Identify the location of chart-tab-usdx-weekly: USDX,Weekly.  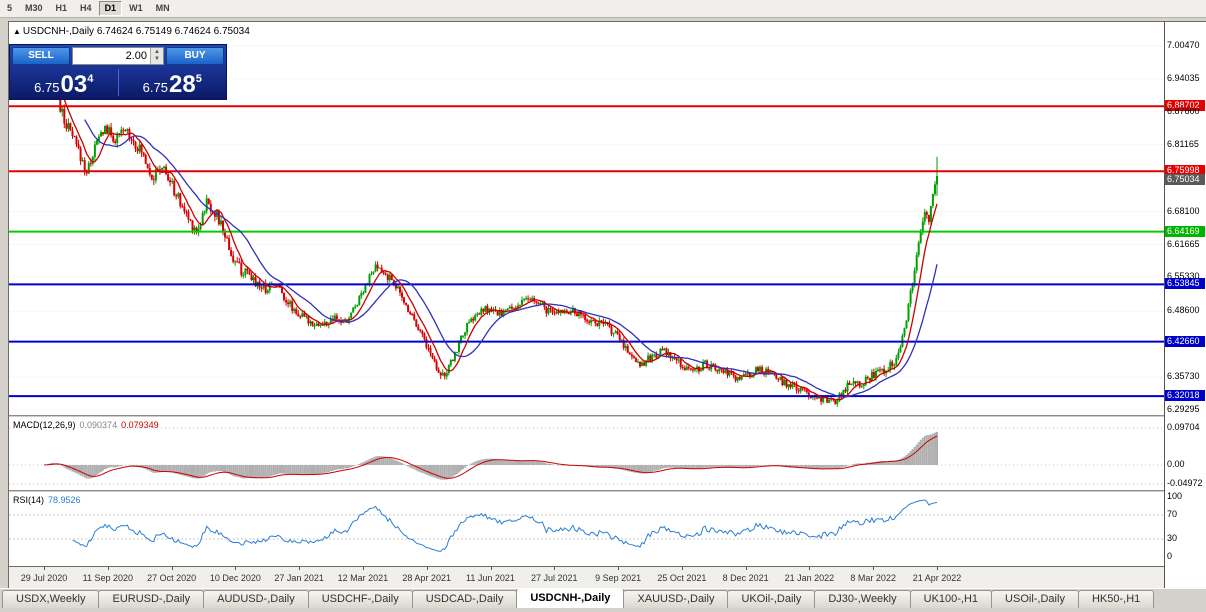
(51, 599).